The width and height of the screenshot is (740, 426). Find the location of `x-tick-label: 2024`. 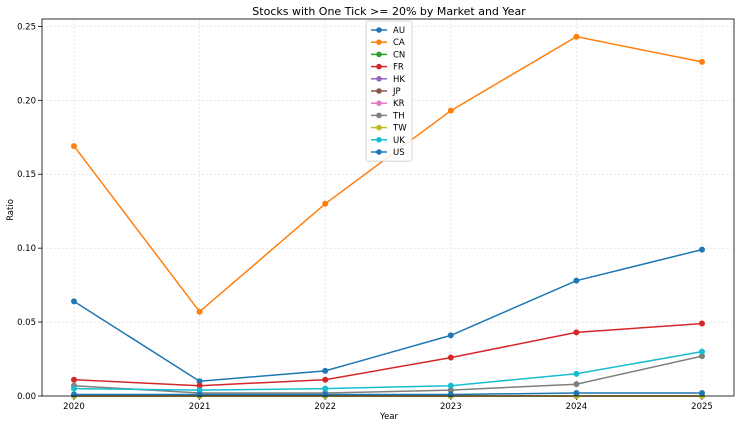

x-tick-label: 2024 is located at coordinates (577, 407).